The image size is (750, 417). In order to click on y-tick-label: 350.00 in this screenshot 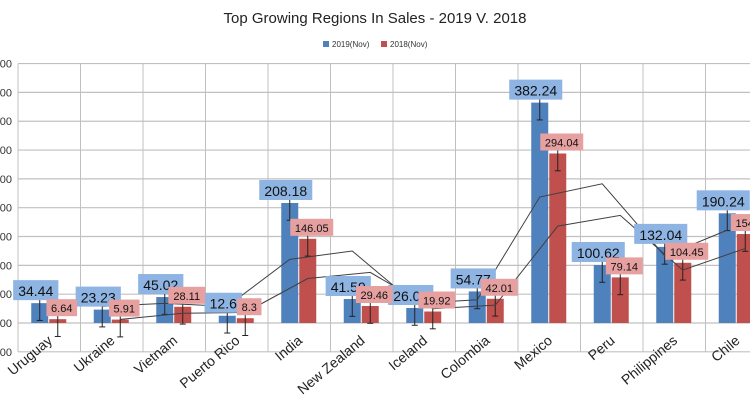, I will do `click(6, 122)`.